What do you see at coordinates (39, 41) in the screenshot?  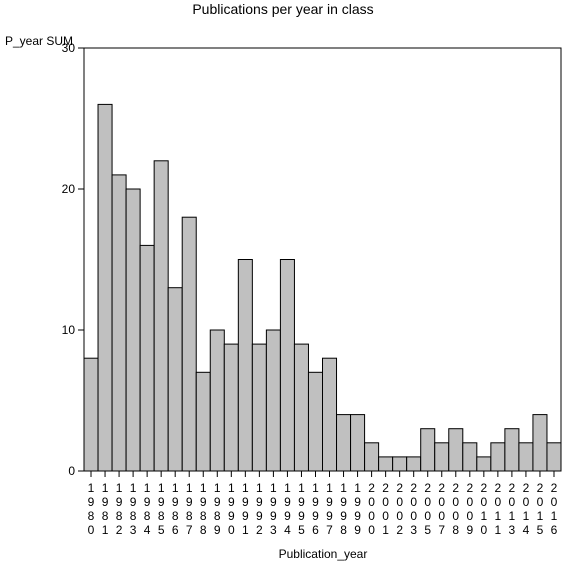 I see `y-axis-label: P_year SUM` at bounding box center [39, 41].